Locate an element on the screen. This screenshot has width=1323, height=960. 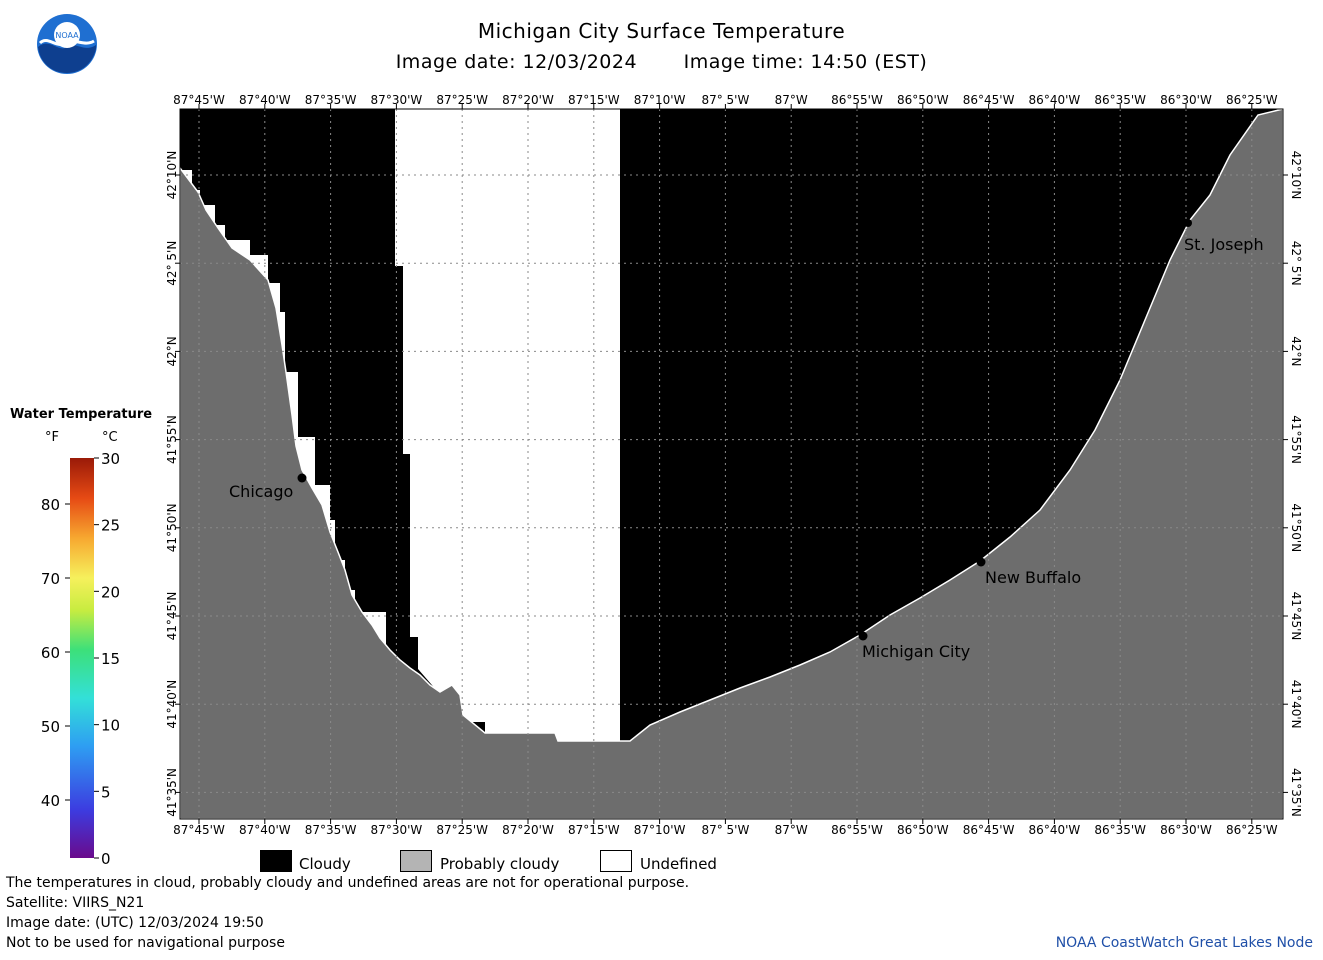
lon-label-bottom: 87°30'W is located at coordinates (397, 830).